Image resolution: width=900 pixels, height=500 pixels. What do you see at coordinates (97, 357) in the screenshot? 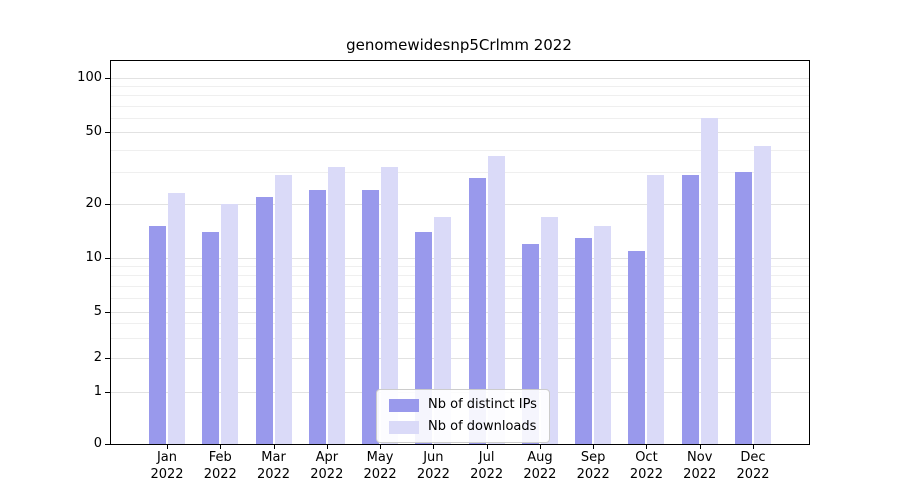
I see `y-tick-label: 2` at bounding box center [97, 357].